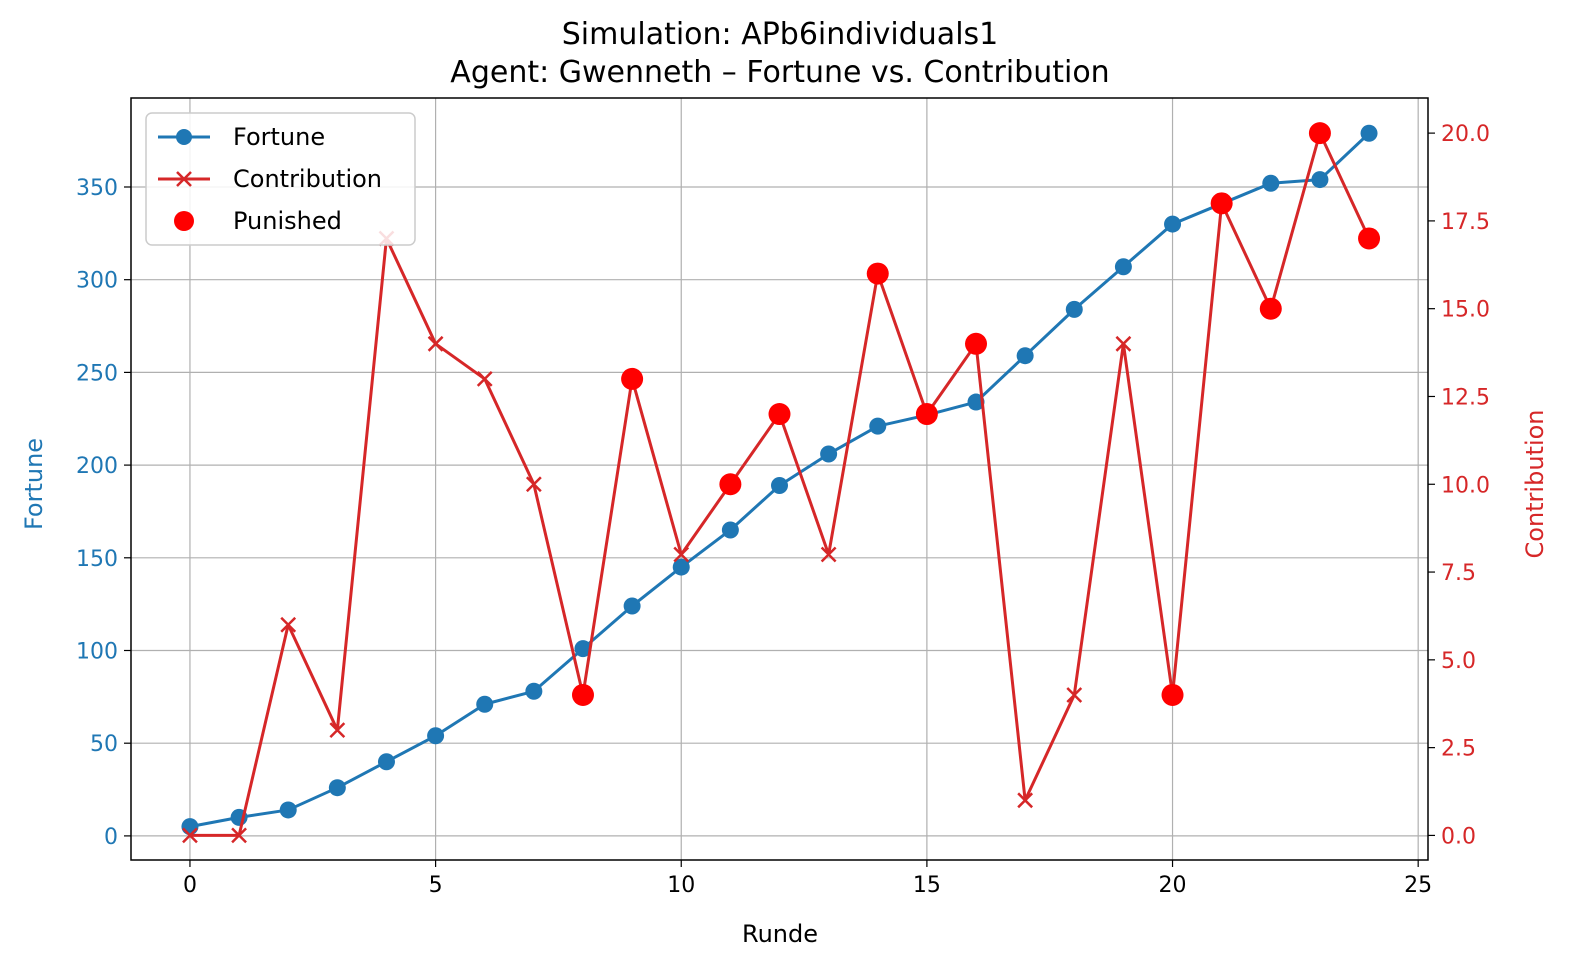  I want to click on chart-title: Simulation: APb6individuals1, so click(780, 34).